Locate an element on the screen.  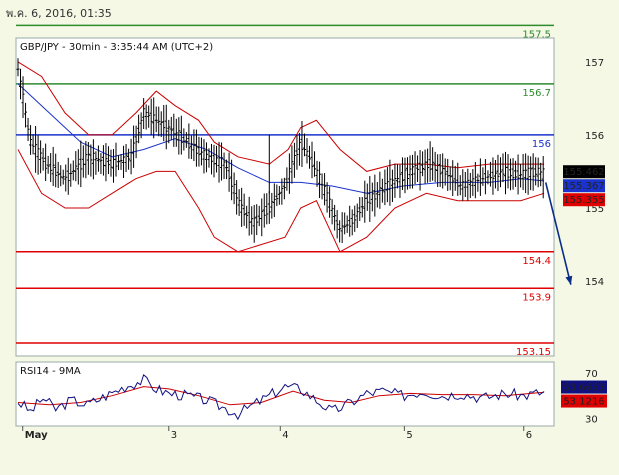
rsi-y-tick-label: 70 is located at coordinates (591, 374).